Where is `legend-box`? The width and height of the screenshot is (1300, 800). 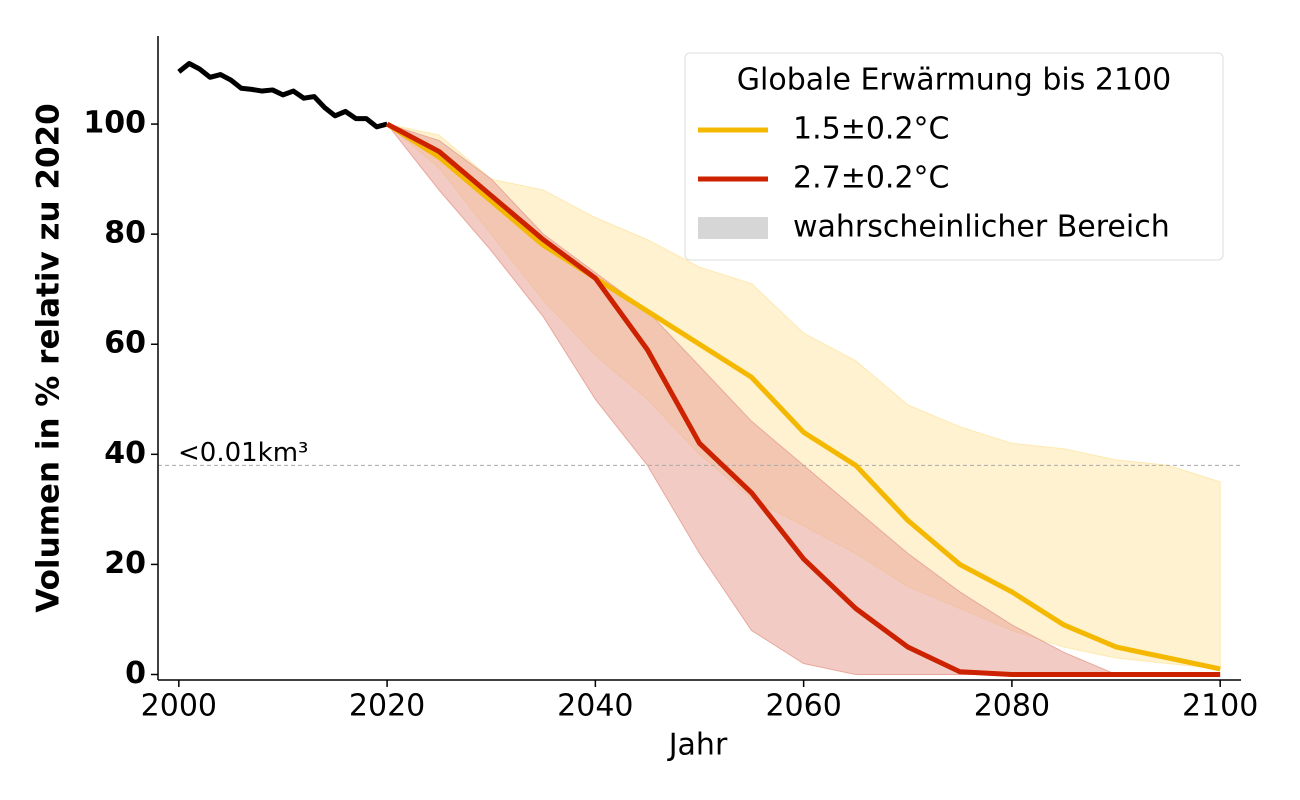
legend-box is located at coordinates (954, 156).